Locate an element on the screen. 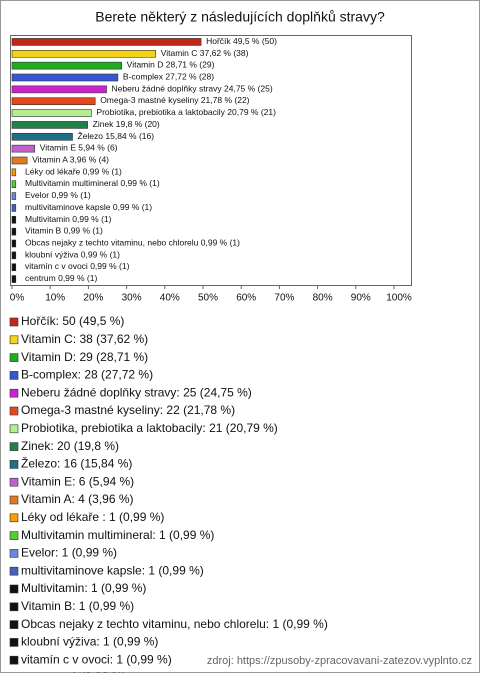  bar-label: B-complex 27,72 % (28) is located at coordinates (168, 77).